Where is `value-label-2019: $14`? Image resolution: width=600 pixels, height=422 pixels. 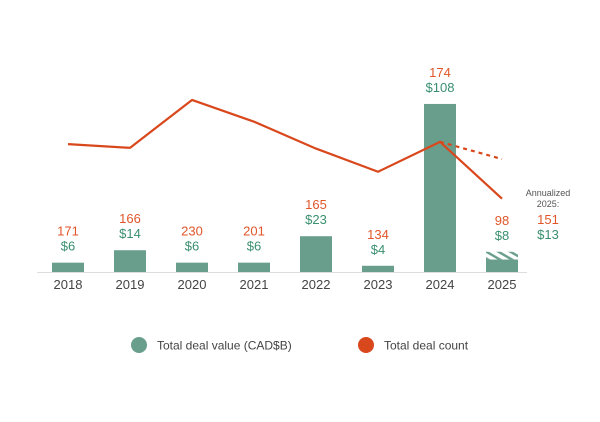 value-label-2019: $14 is located at coordinates (130, 233).